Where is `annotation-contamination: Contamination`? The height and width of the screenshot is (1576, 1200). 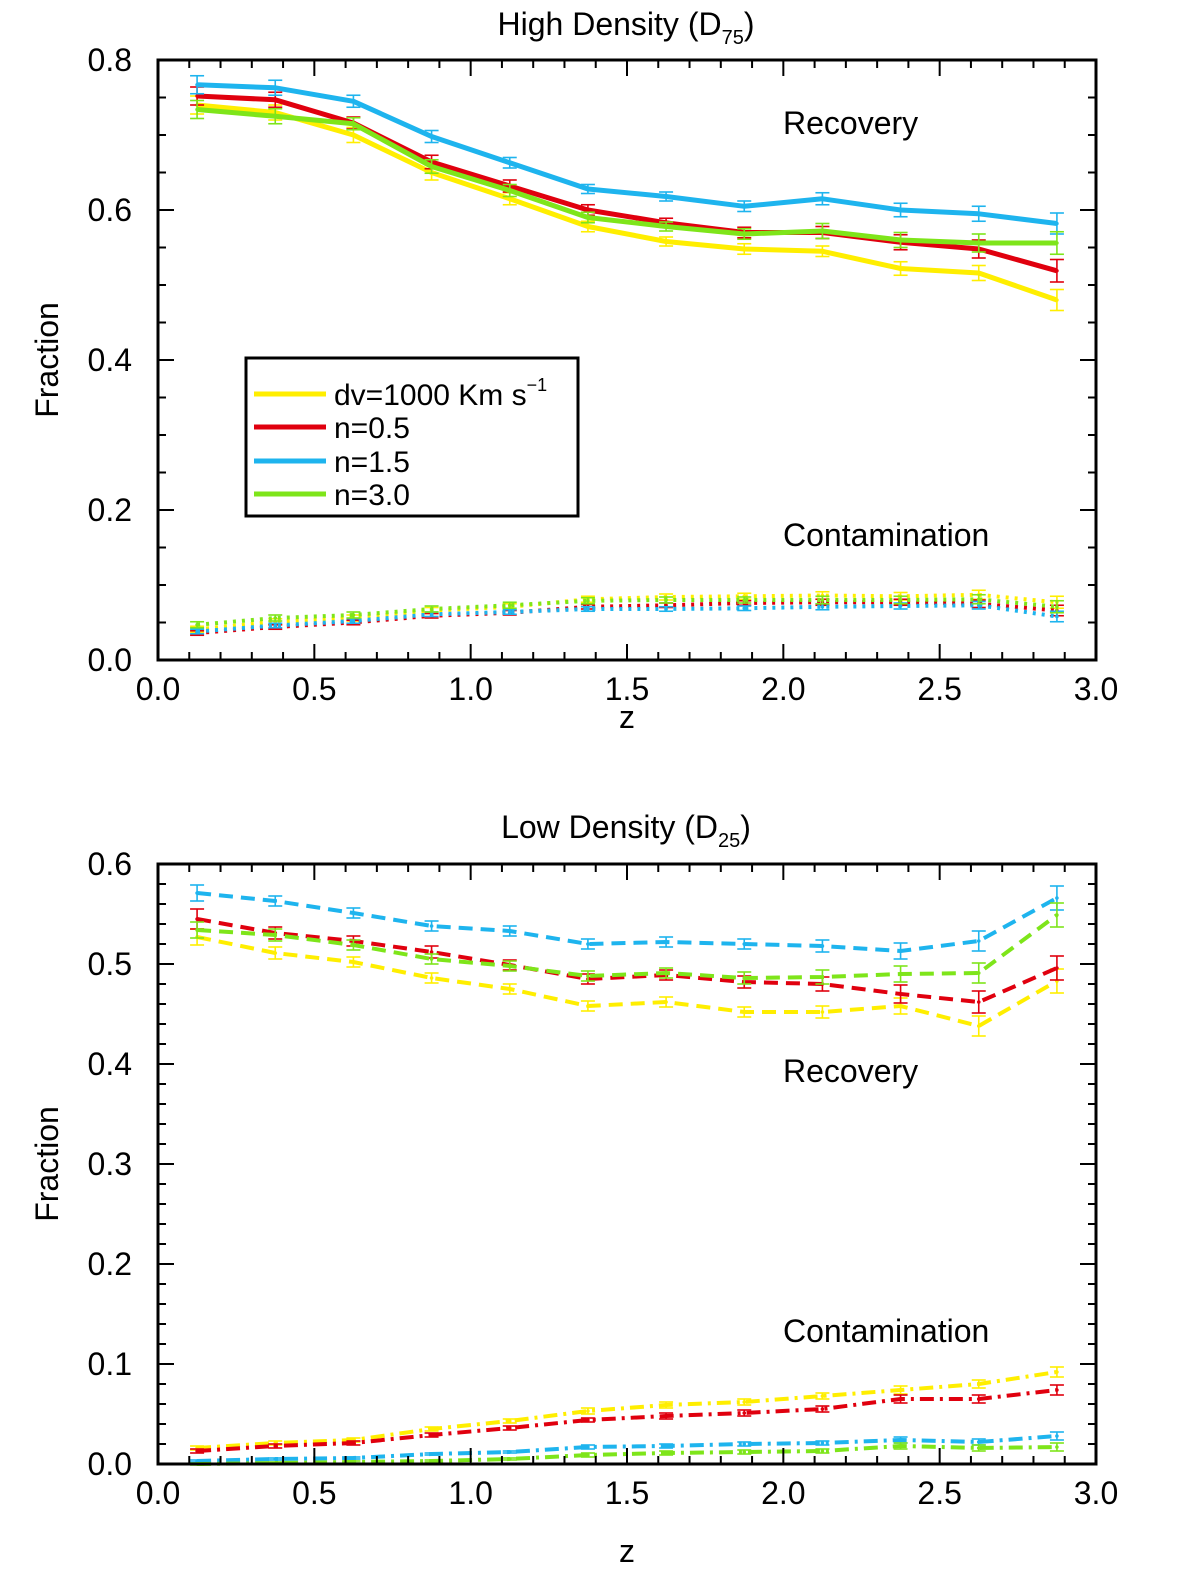
annotation-contamination: Contamination is located at coordinates (886, 535).